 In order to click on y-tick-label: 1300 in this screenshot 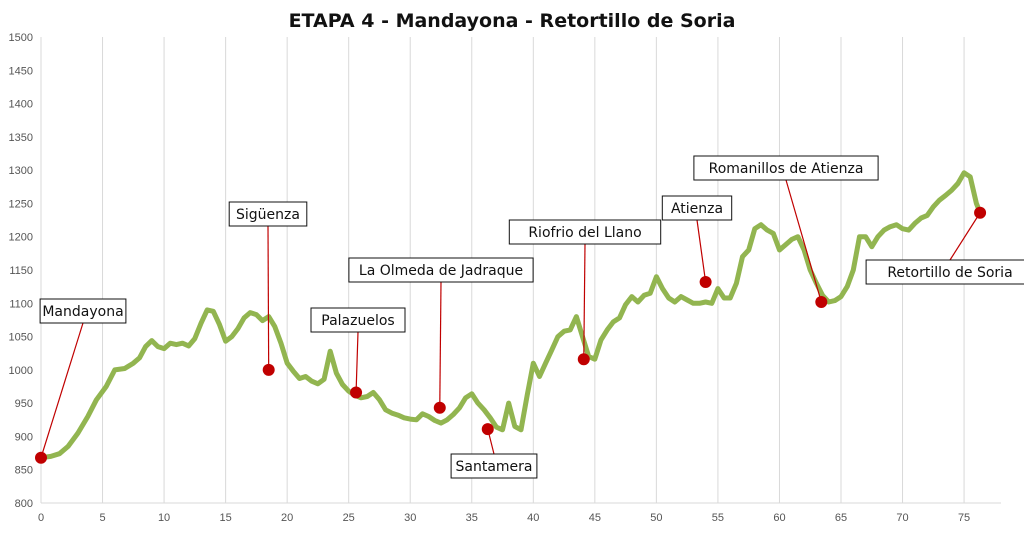, I will do `click(21, 171)`.